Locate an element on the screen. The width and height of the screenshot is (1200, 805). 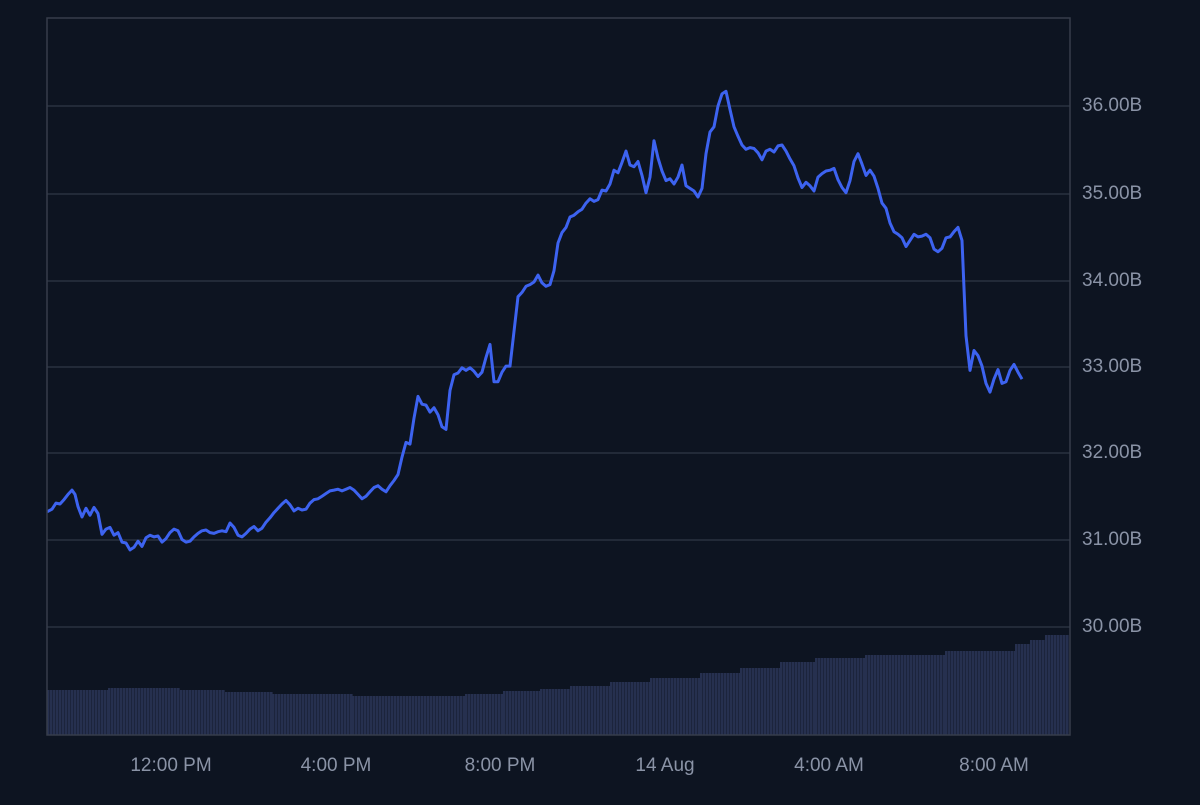
x-tick-label: 4:00 AM is located at coordinates (829, 765).